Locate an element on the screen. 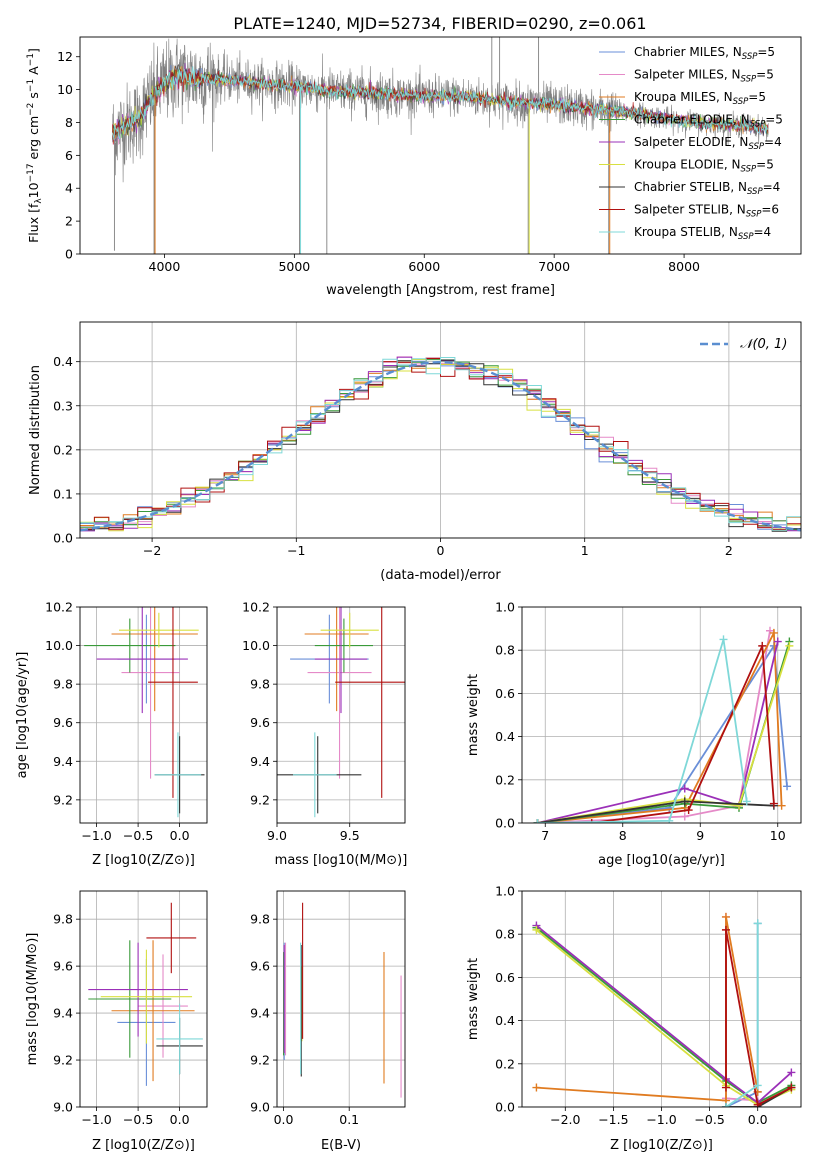 The image size is (819, 1170). y-label-part: λ is located at coordinates (39, 201).